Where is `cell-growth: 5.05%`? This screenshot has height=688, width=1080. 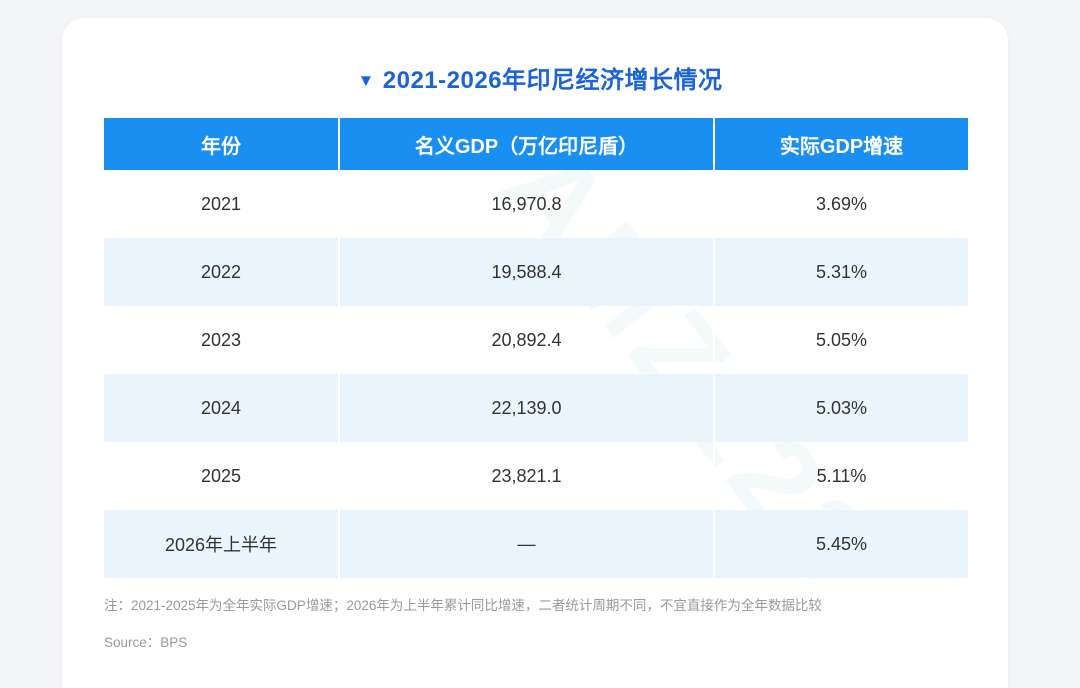
cell-growth: 5.05% is located at coordinates (840, 340).